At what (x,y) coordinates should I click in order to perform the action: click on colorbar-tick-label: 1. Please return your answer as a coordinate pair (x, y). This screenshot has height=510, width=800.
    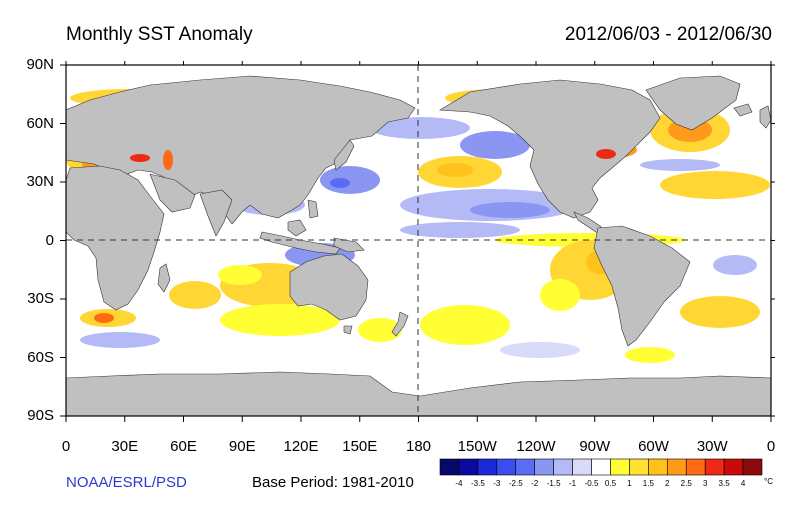
    Looking at the image, I should click on (629, 483).